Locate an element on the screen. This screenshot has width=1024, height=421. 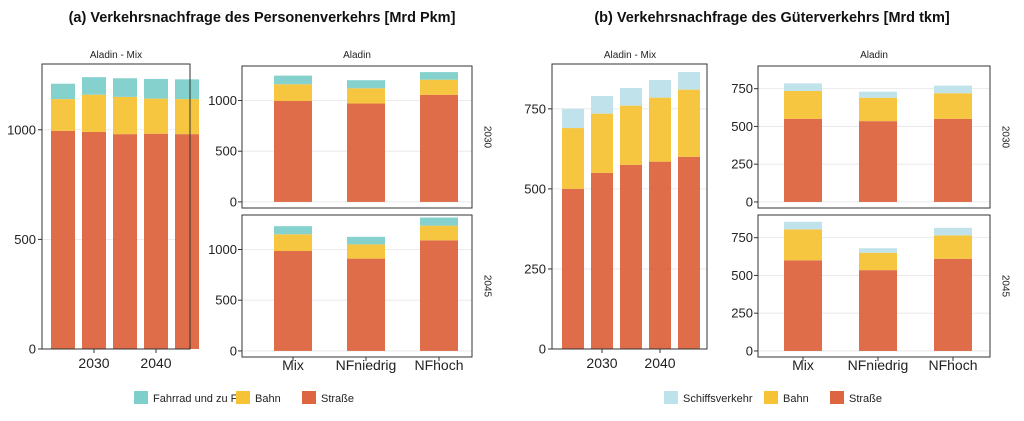
legend-swatch-schiff is located at coordinates (671, 397).